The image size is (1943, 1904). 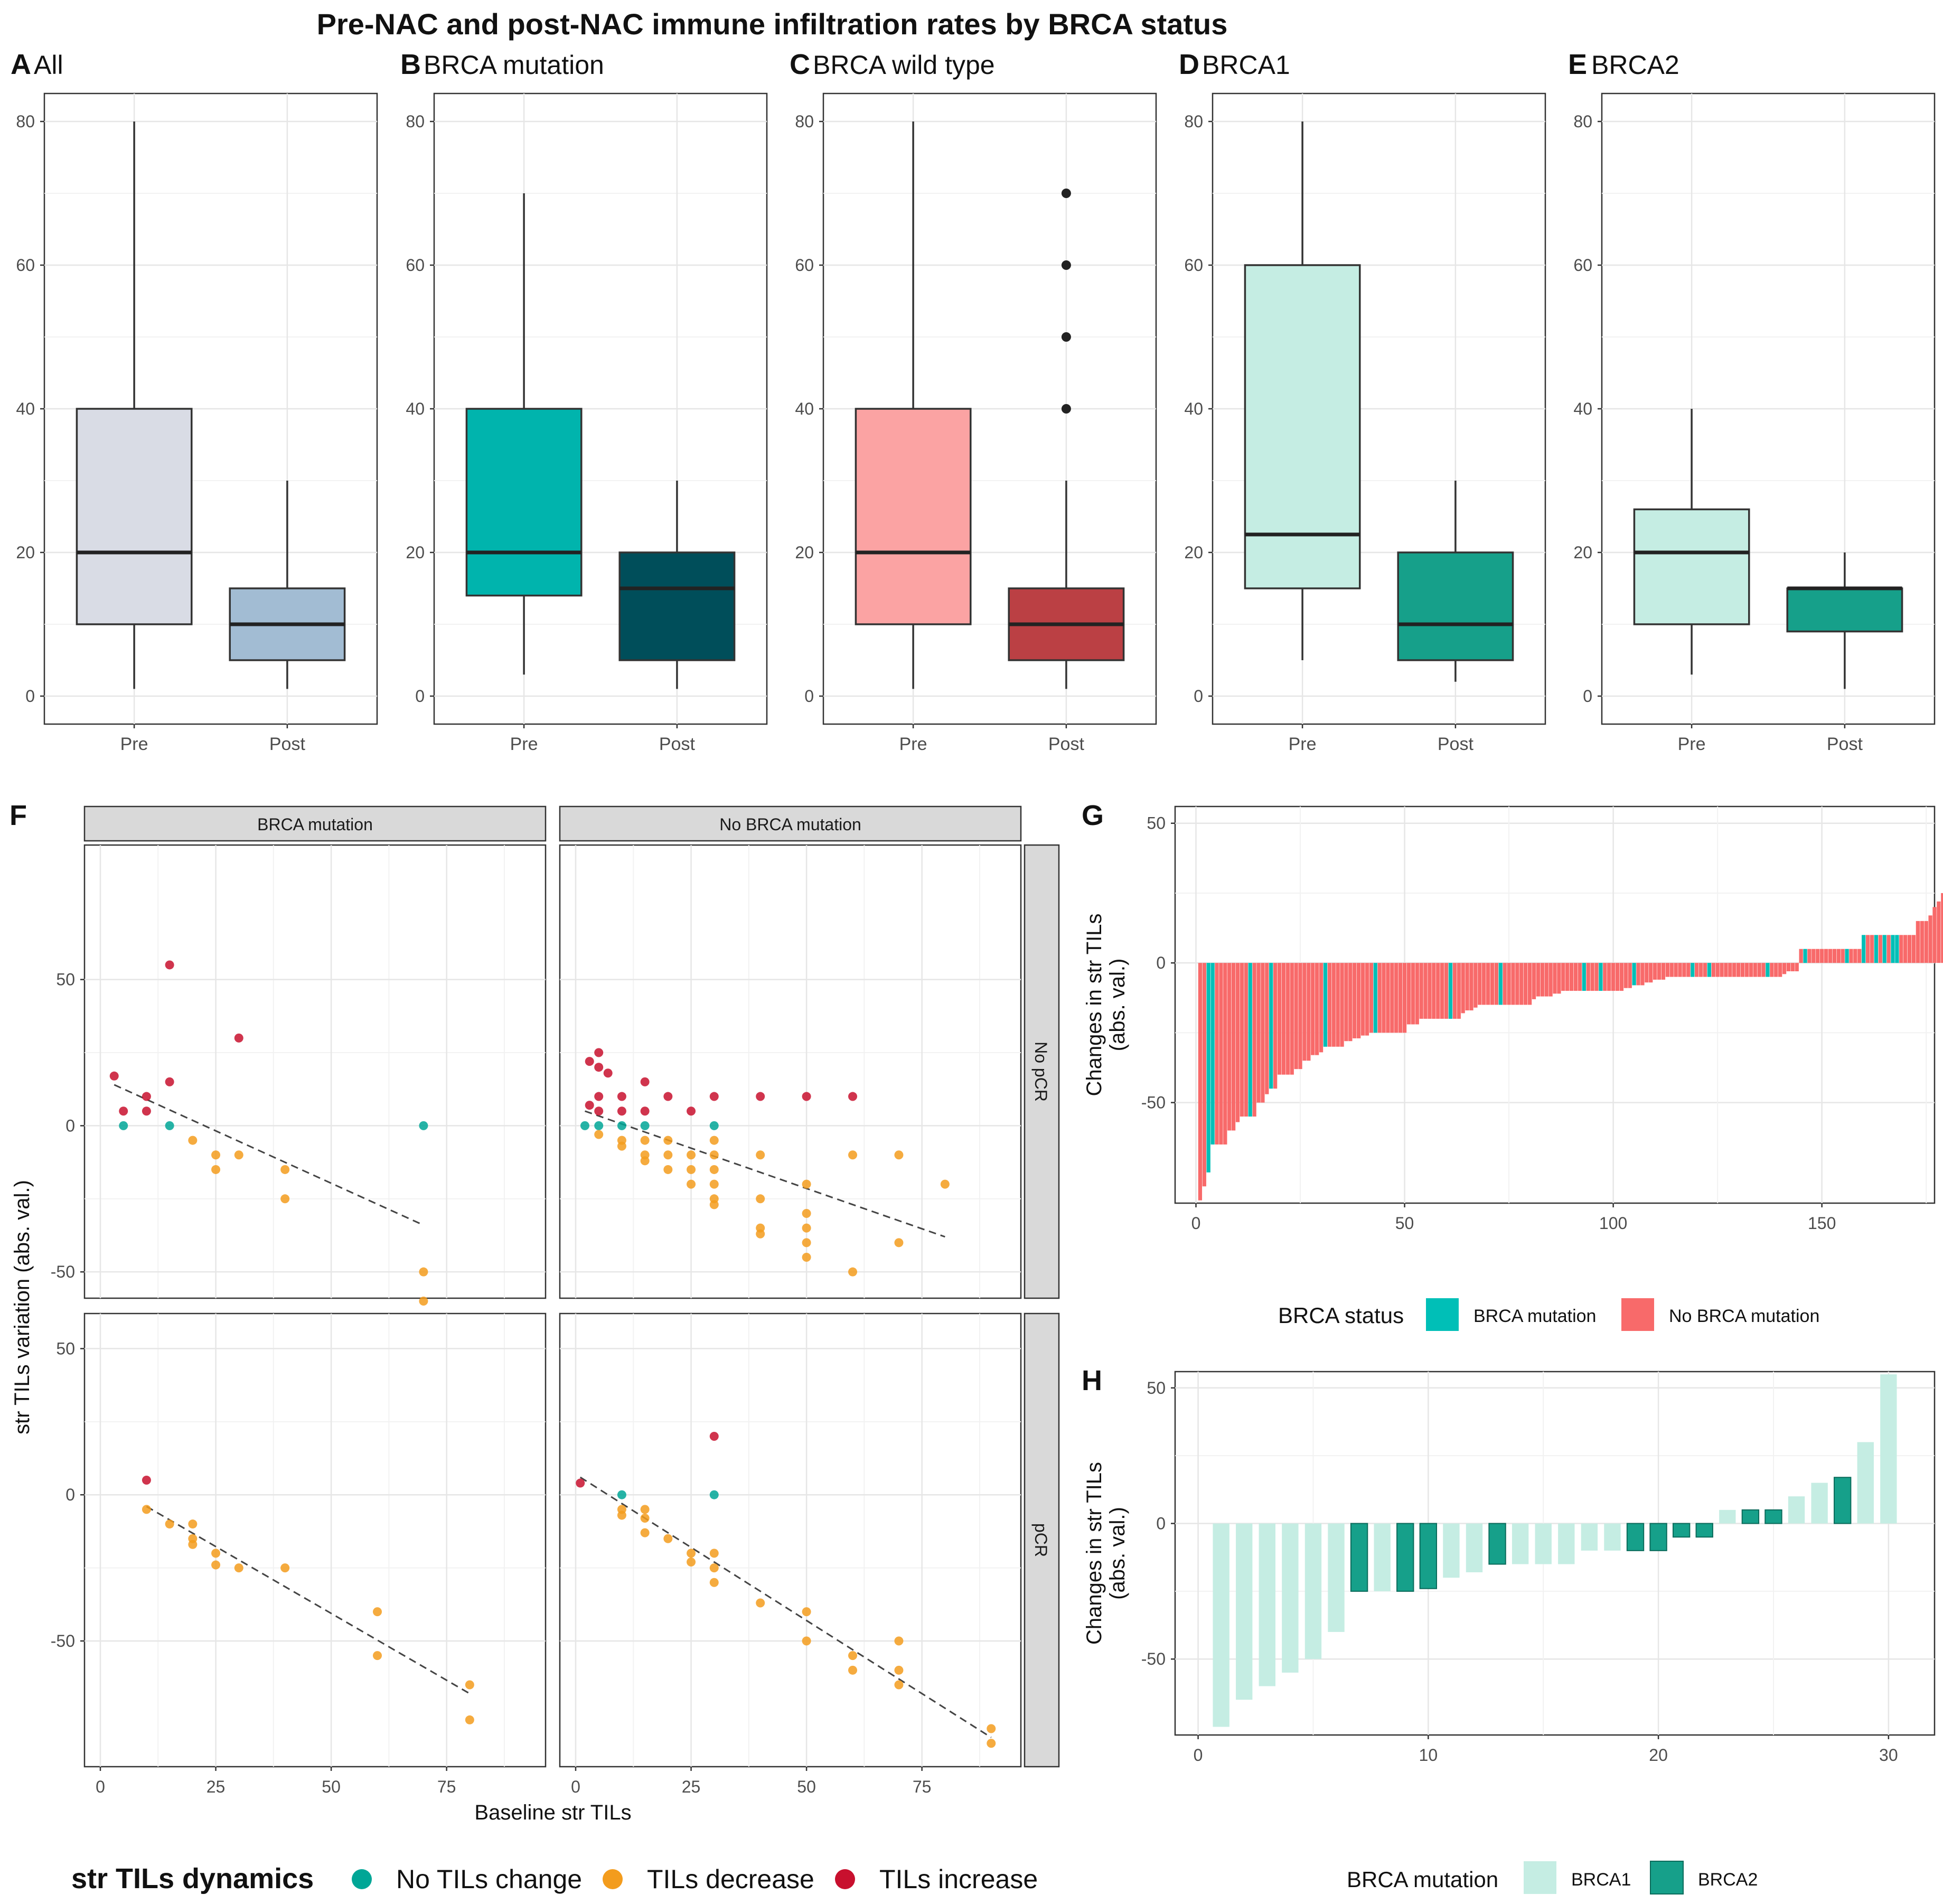 I want to click on x-axis-title: Baseline str TILs, so click(x=552, y=1813).